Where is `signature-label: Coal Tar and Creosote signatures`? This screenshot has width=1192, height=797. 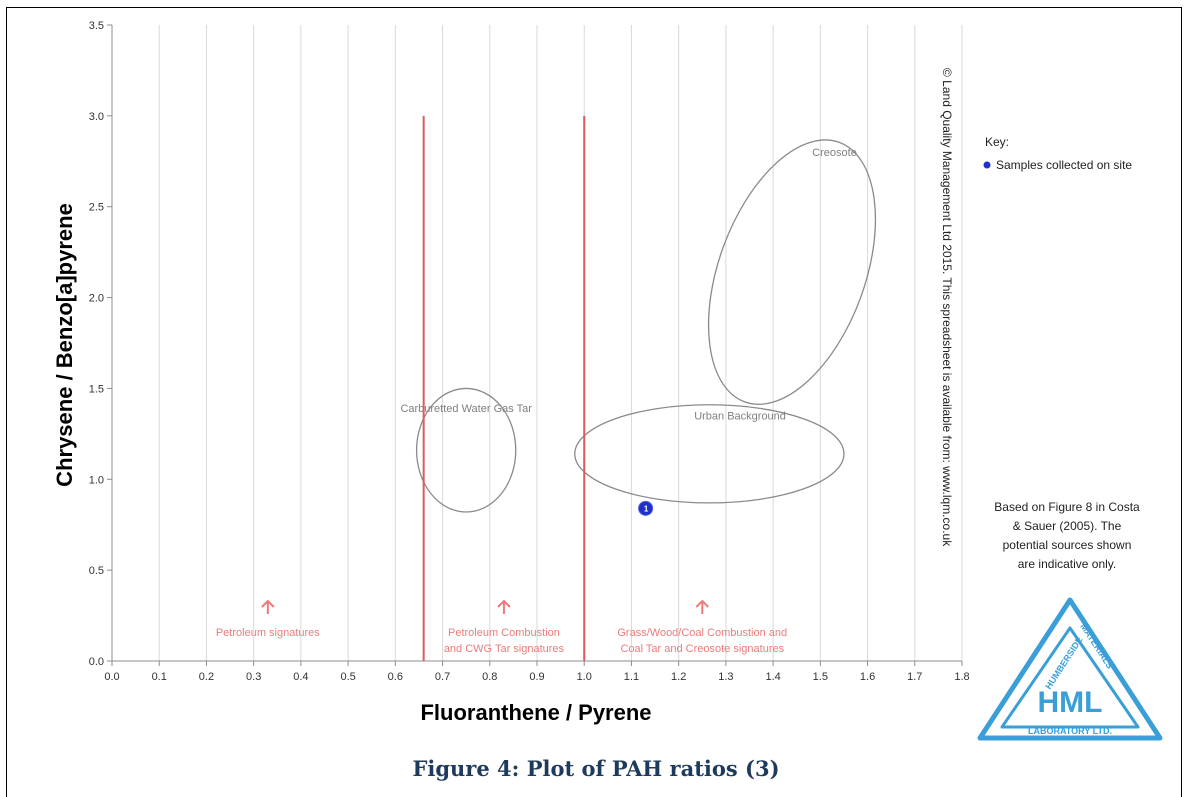
signature-label: Coal Tar and Creosote signatures is located at coordinates (702, 649).